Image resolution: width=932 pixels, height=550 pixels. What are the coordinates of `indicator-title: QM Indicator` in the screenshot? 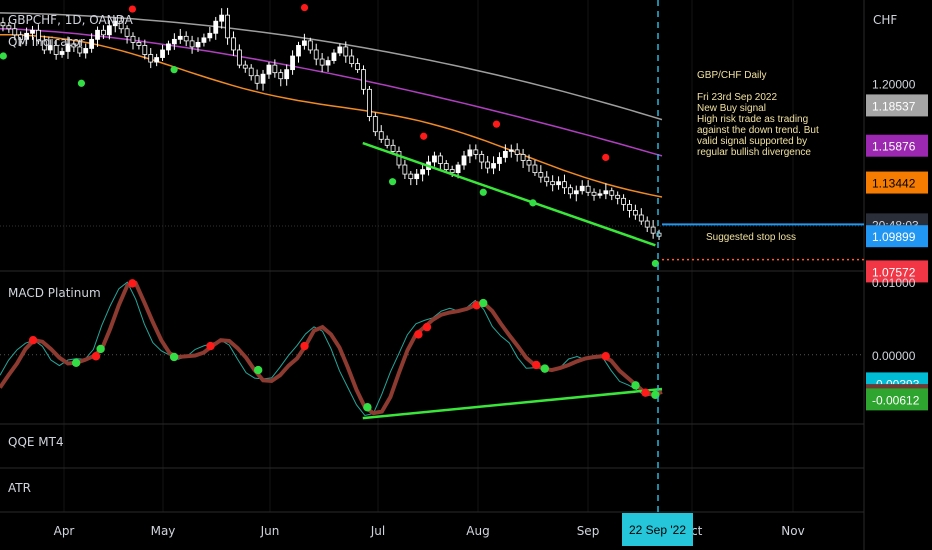 It's located at (46, 42).